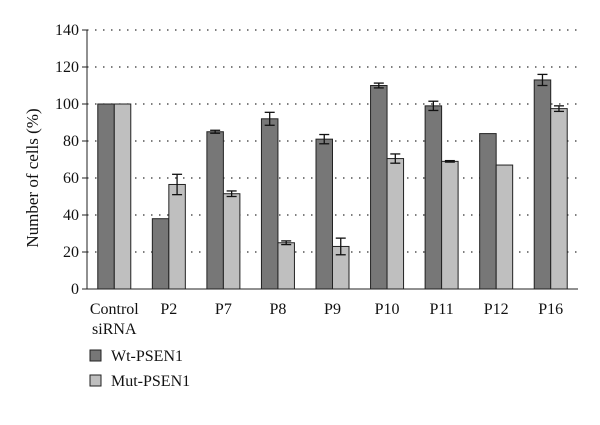  What do you see at coordinates (223, 309) in the screenshot?
I see `x-tick-label: P7` at bounding box center [223, 309].